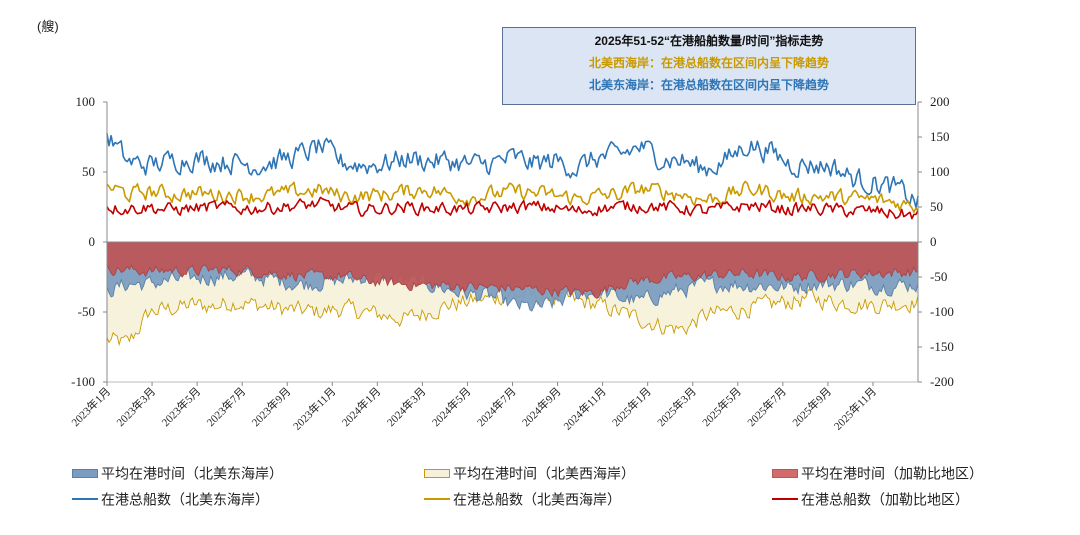  What do you see at coordinates (270, 406) in the screenshot?
I see `x-tick-label: 2023年9月` at bounding box center [270, 406].